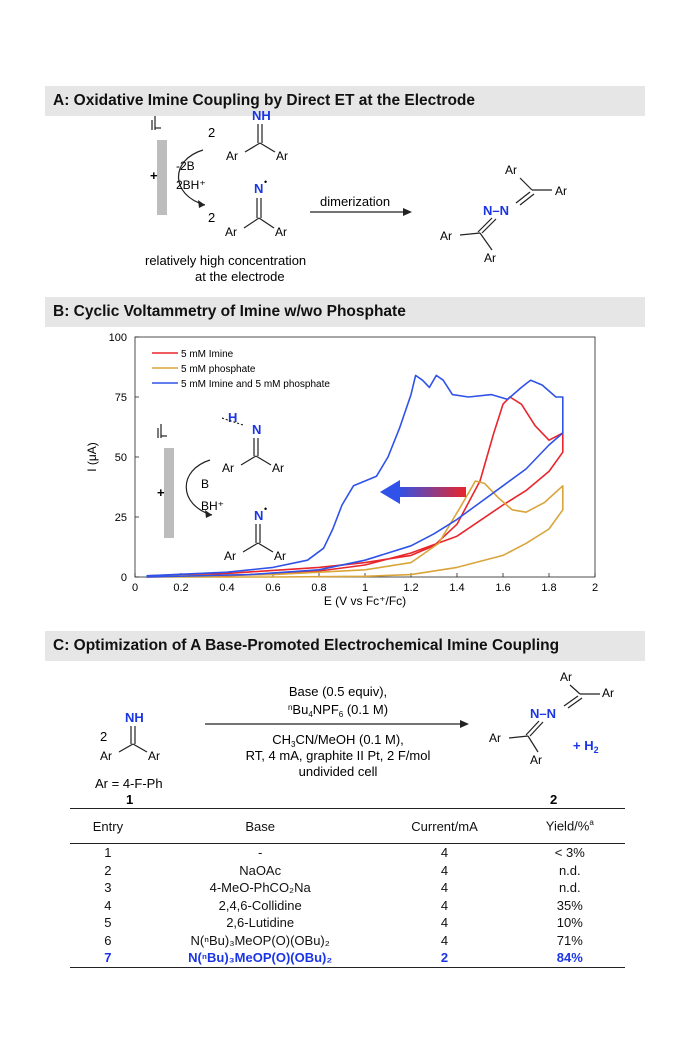 This screenshot has height=1042, width=687. Describe the element at coordinates (259, 213) in the screenshot. I see `radical-bonds` at that location.